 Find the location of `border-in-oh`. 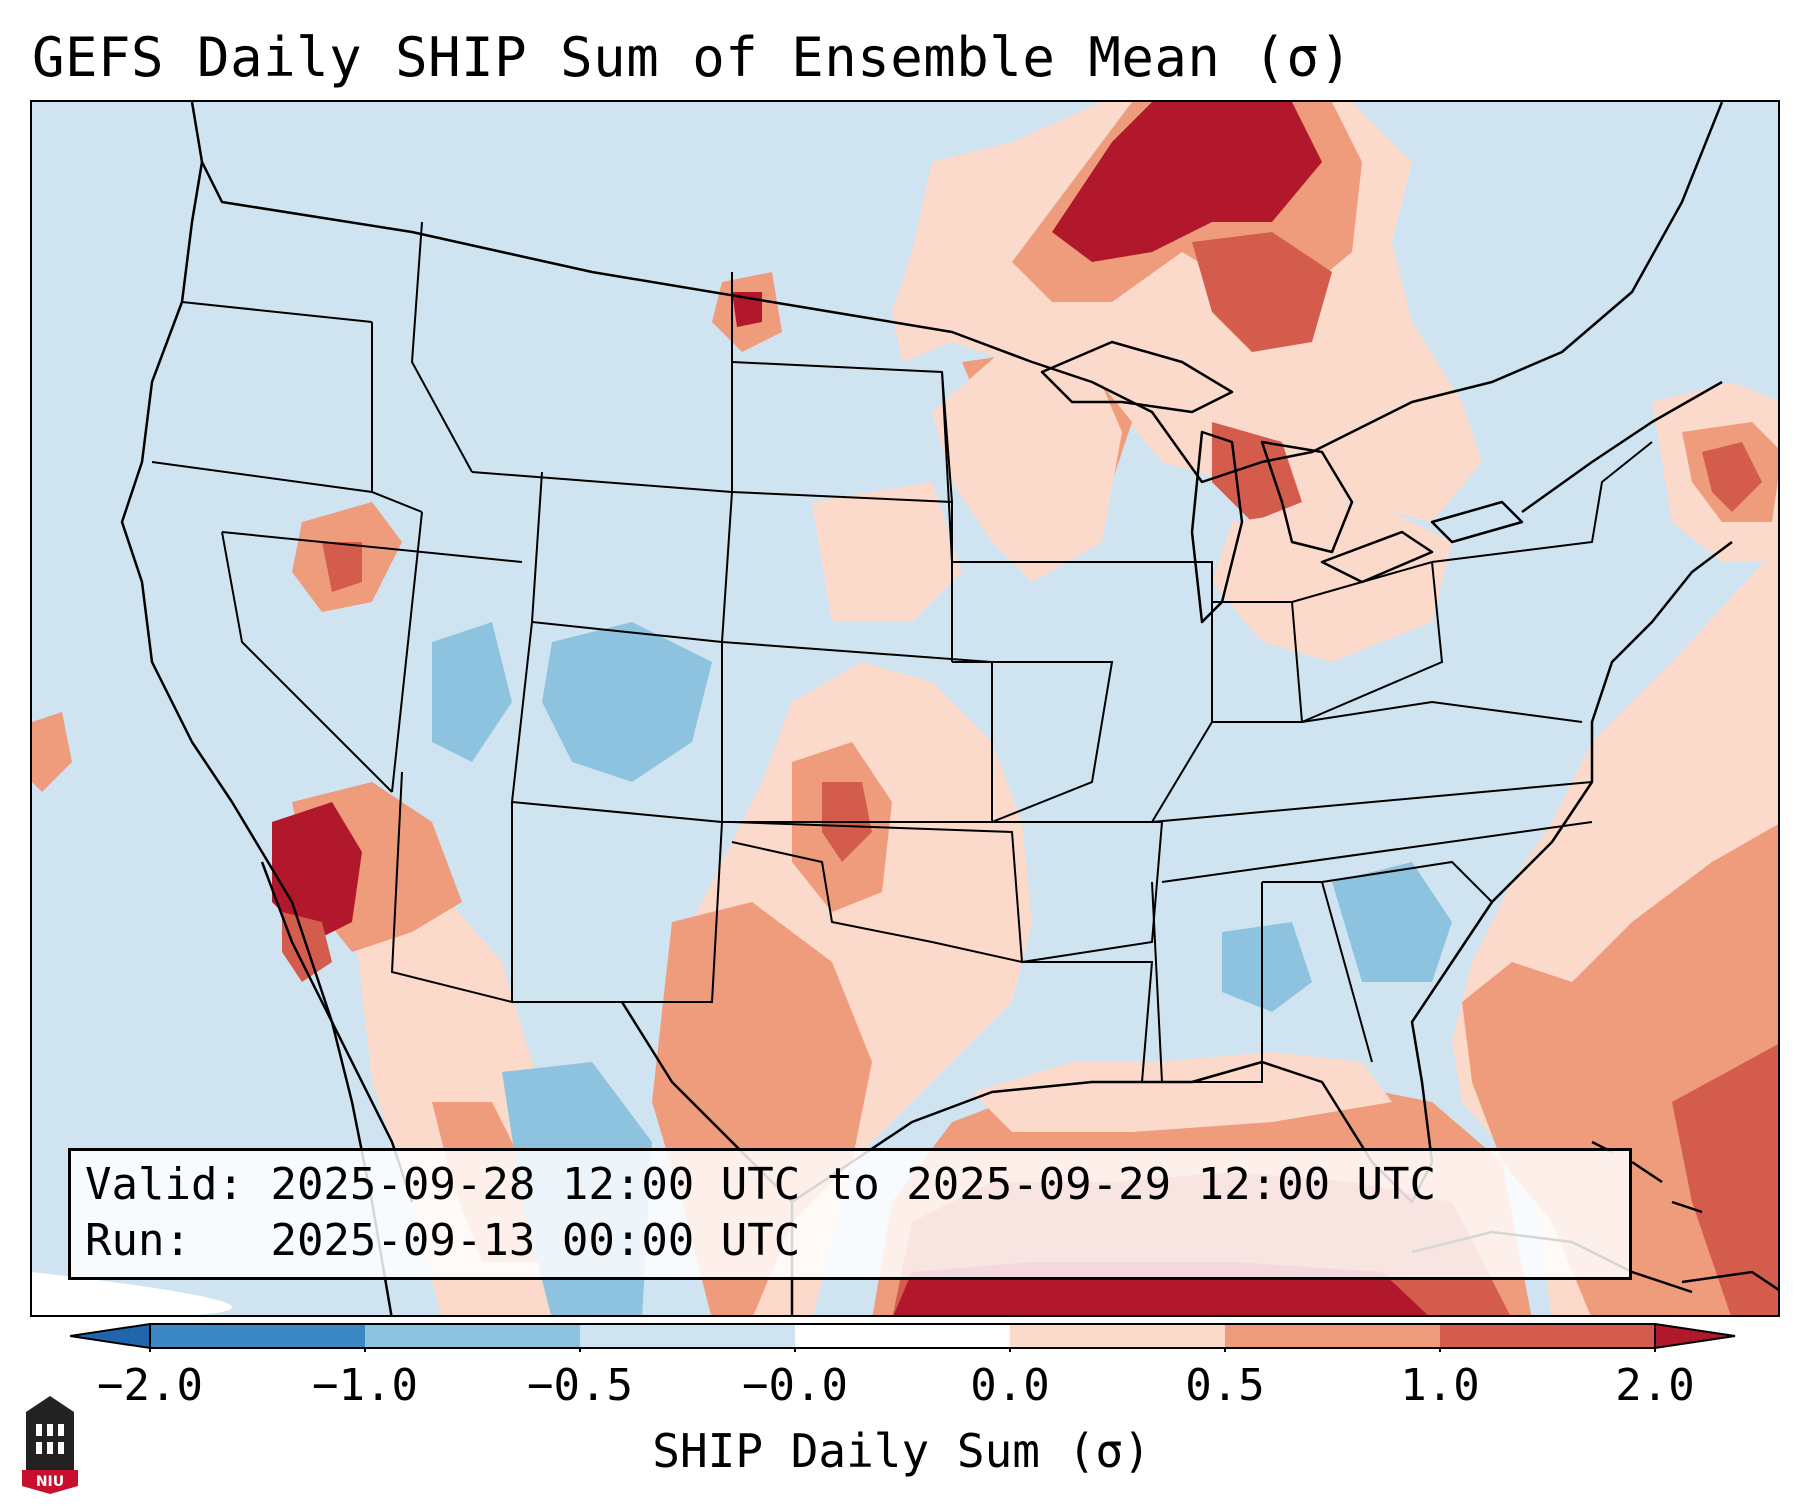

border-in-oh is located at coordinates (1258, 662).